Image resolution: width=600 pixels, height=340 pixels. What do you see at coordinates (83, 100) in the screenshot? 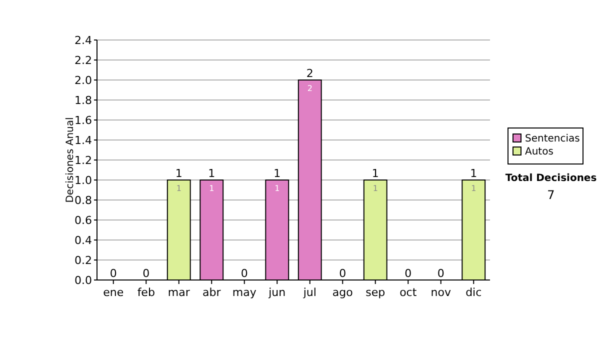
I see `y-tick-label: 1.8` at bounding box center [83, 100].